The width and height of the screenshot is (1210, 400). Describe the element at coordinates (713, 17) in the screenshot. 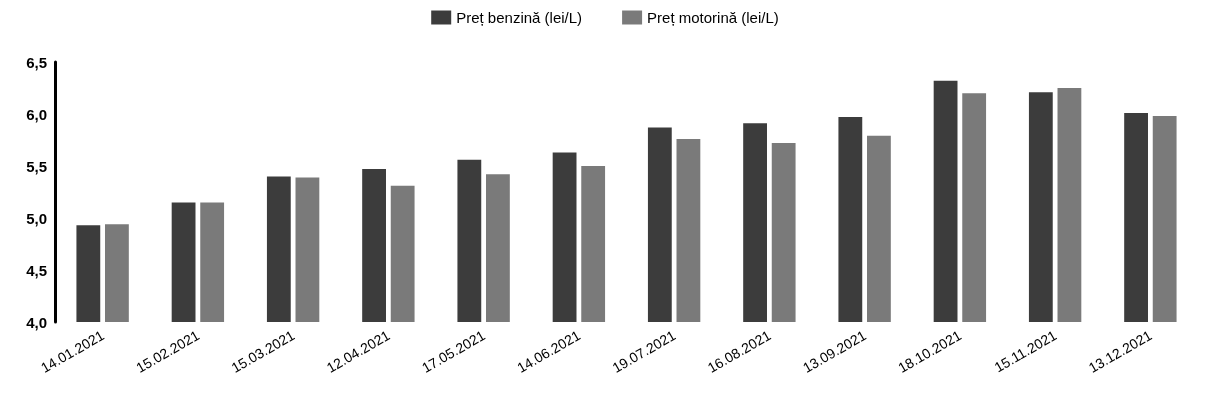

I see `legend-label: Preț motorină (lei/L)` at that location.